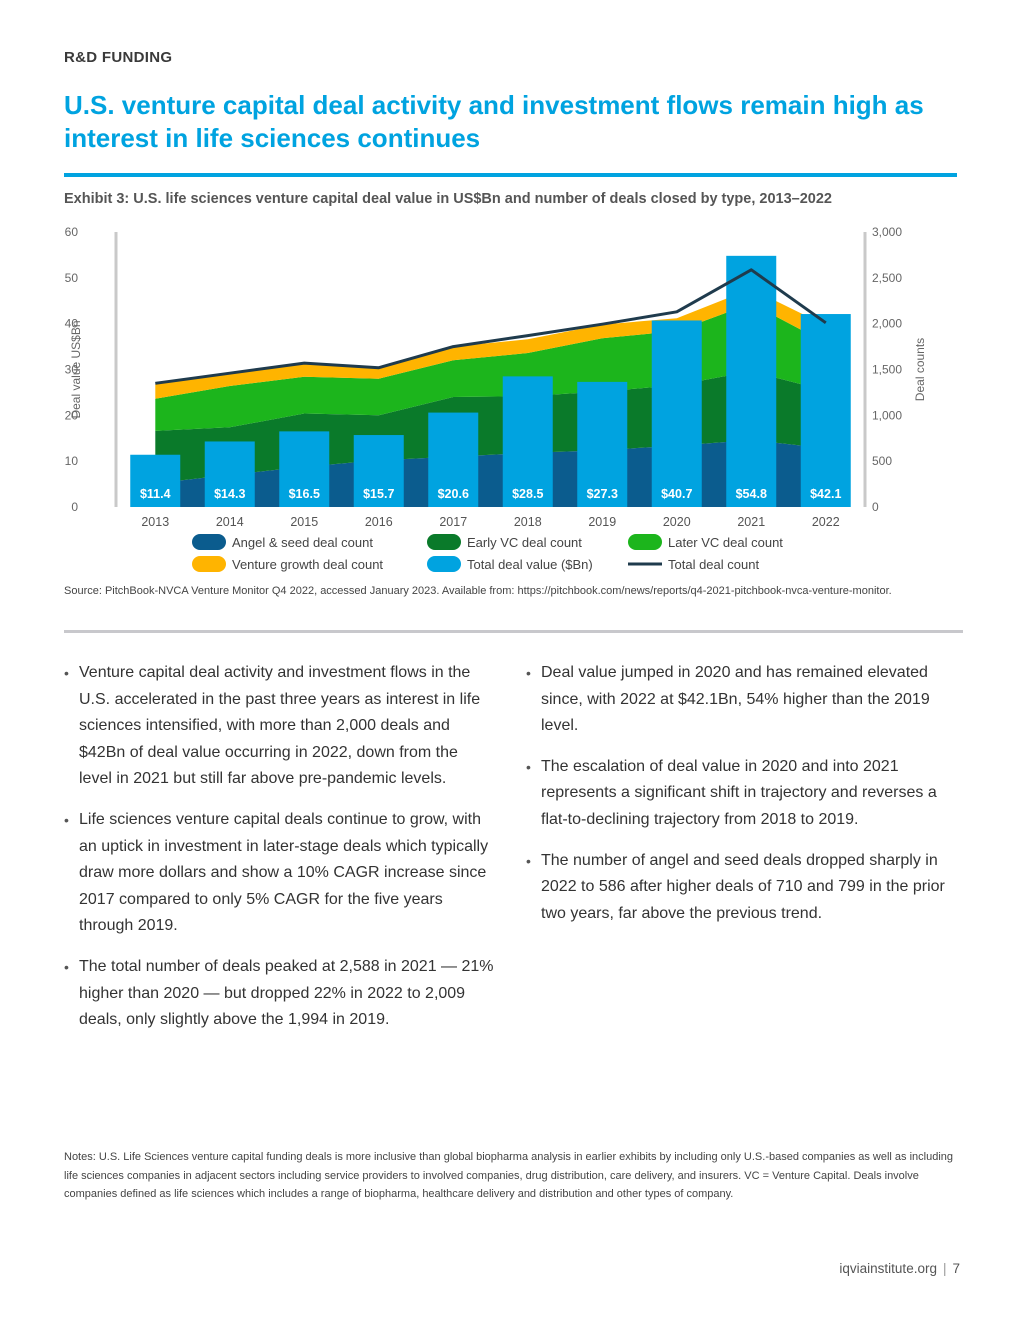 Image resolution: width=1020 pixels, height=1320 pixels. I want to click on right-tick-label: 1,000, so click(887, 415).